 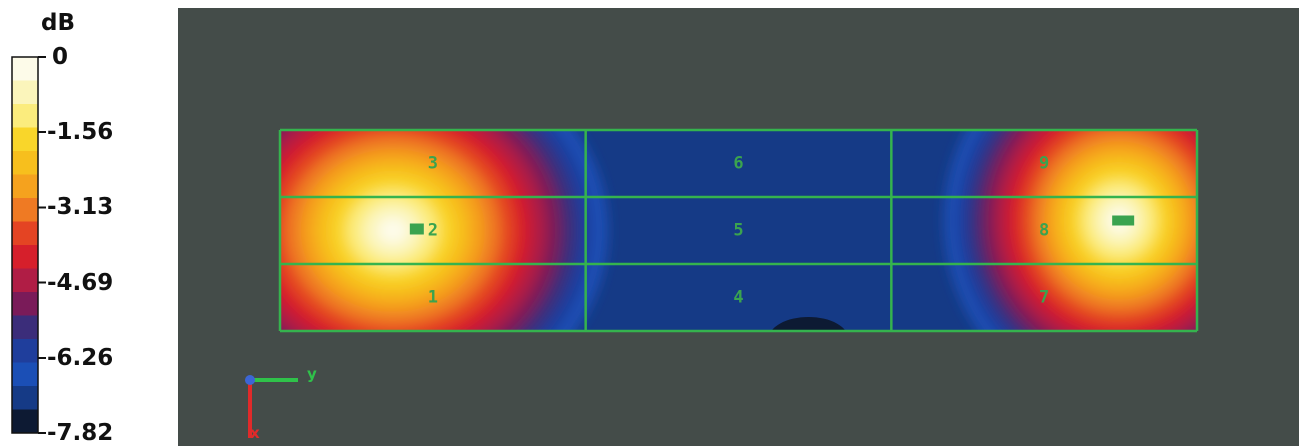 What do you see at coordinates (312, 374) in the screenshot?
I see `axis-y-label: y` at bounding box center [312, 374].